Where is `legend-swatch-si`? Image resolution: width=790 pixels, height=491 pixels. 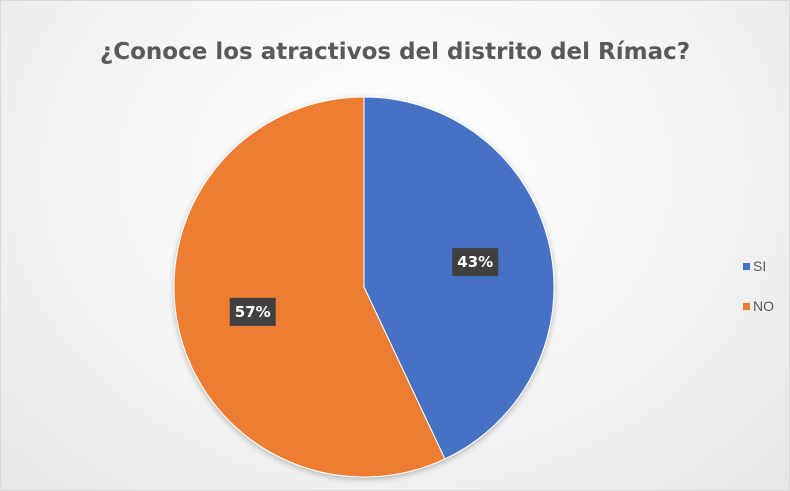
legend-swatch-si is located at coordinates (746, 266).